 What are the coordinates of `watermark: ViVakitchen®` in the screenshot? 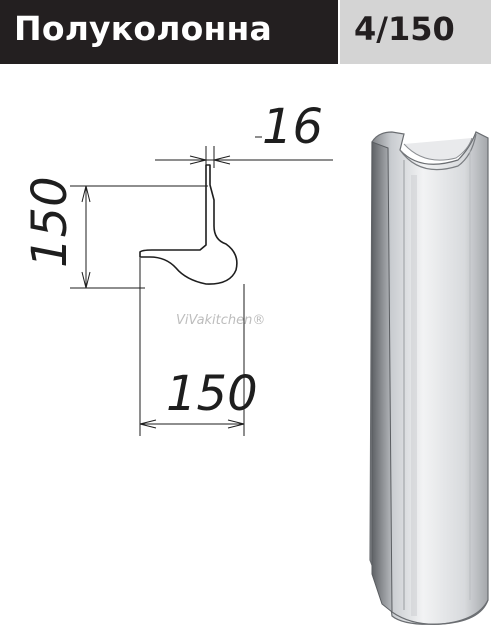 It's located at (220, 320).